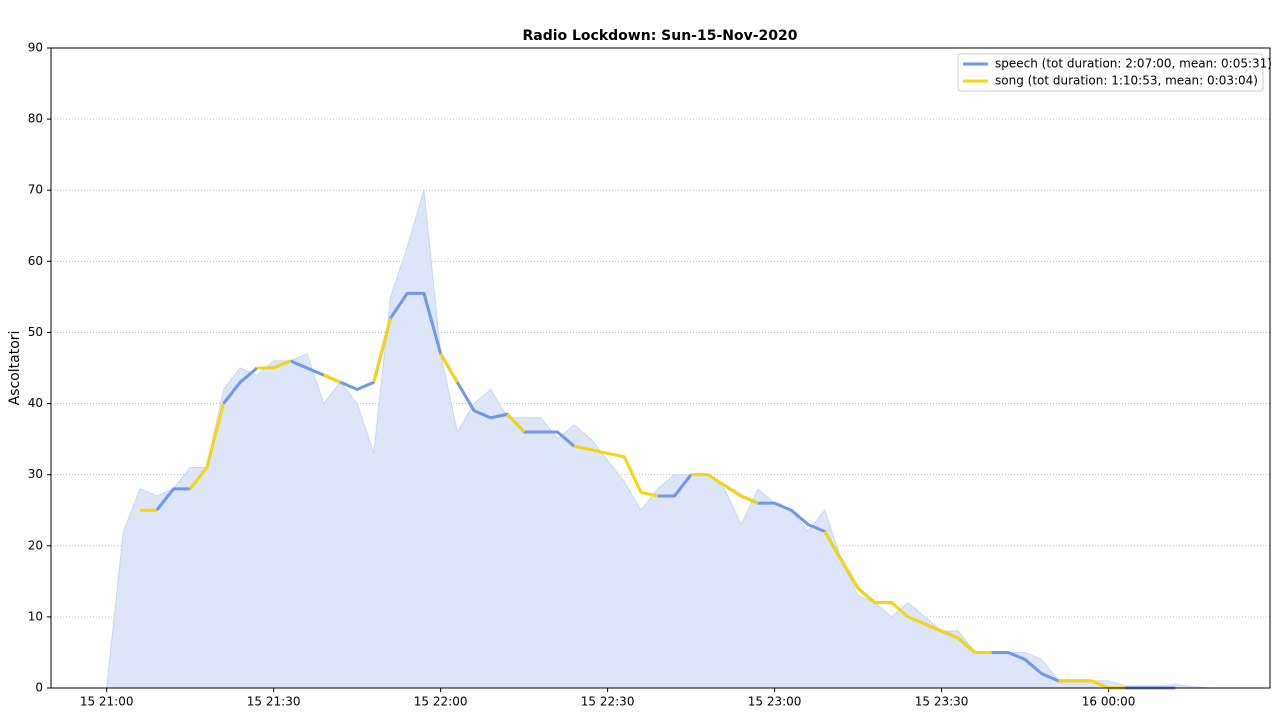 The height and width of the screenshot is (720, 1280). Describe the element at coordinates (35, 545) in the screenshot. I see `y-tick-label: 20` at that location.